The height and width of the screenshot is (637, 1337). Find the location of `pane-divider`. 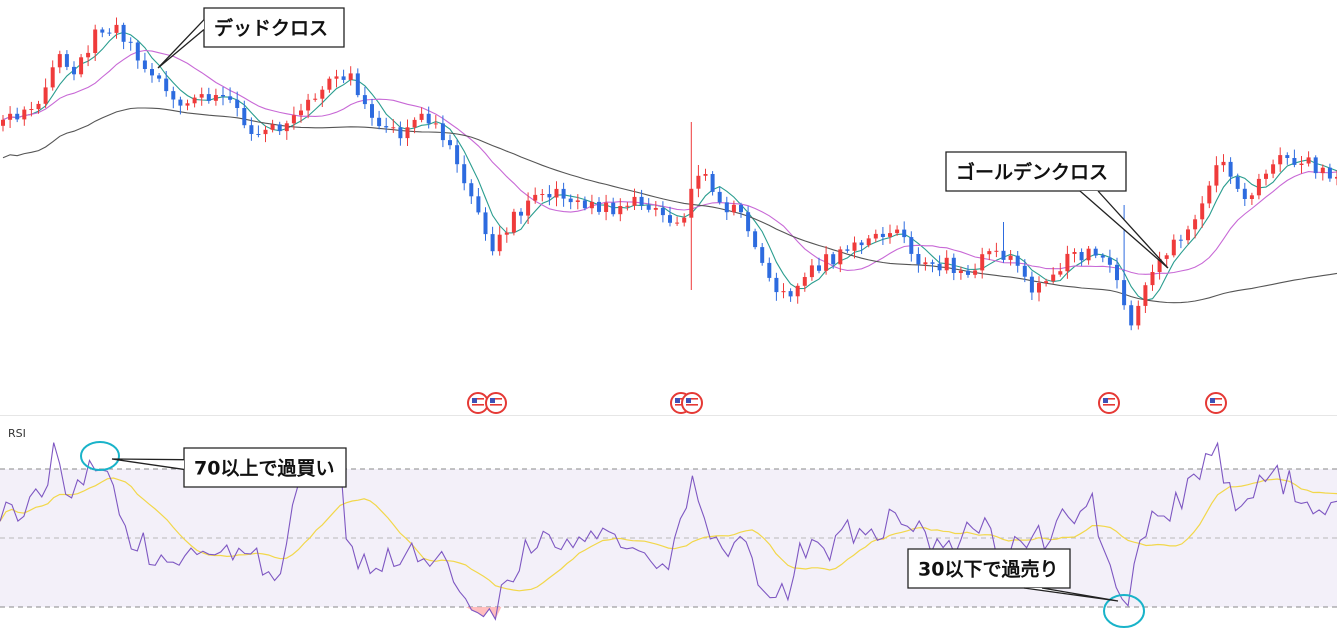

pane-divider is located at coordinates (668, 415).